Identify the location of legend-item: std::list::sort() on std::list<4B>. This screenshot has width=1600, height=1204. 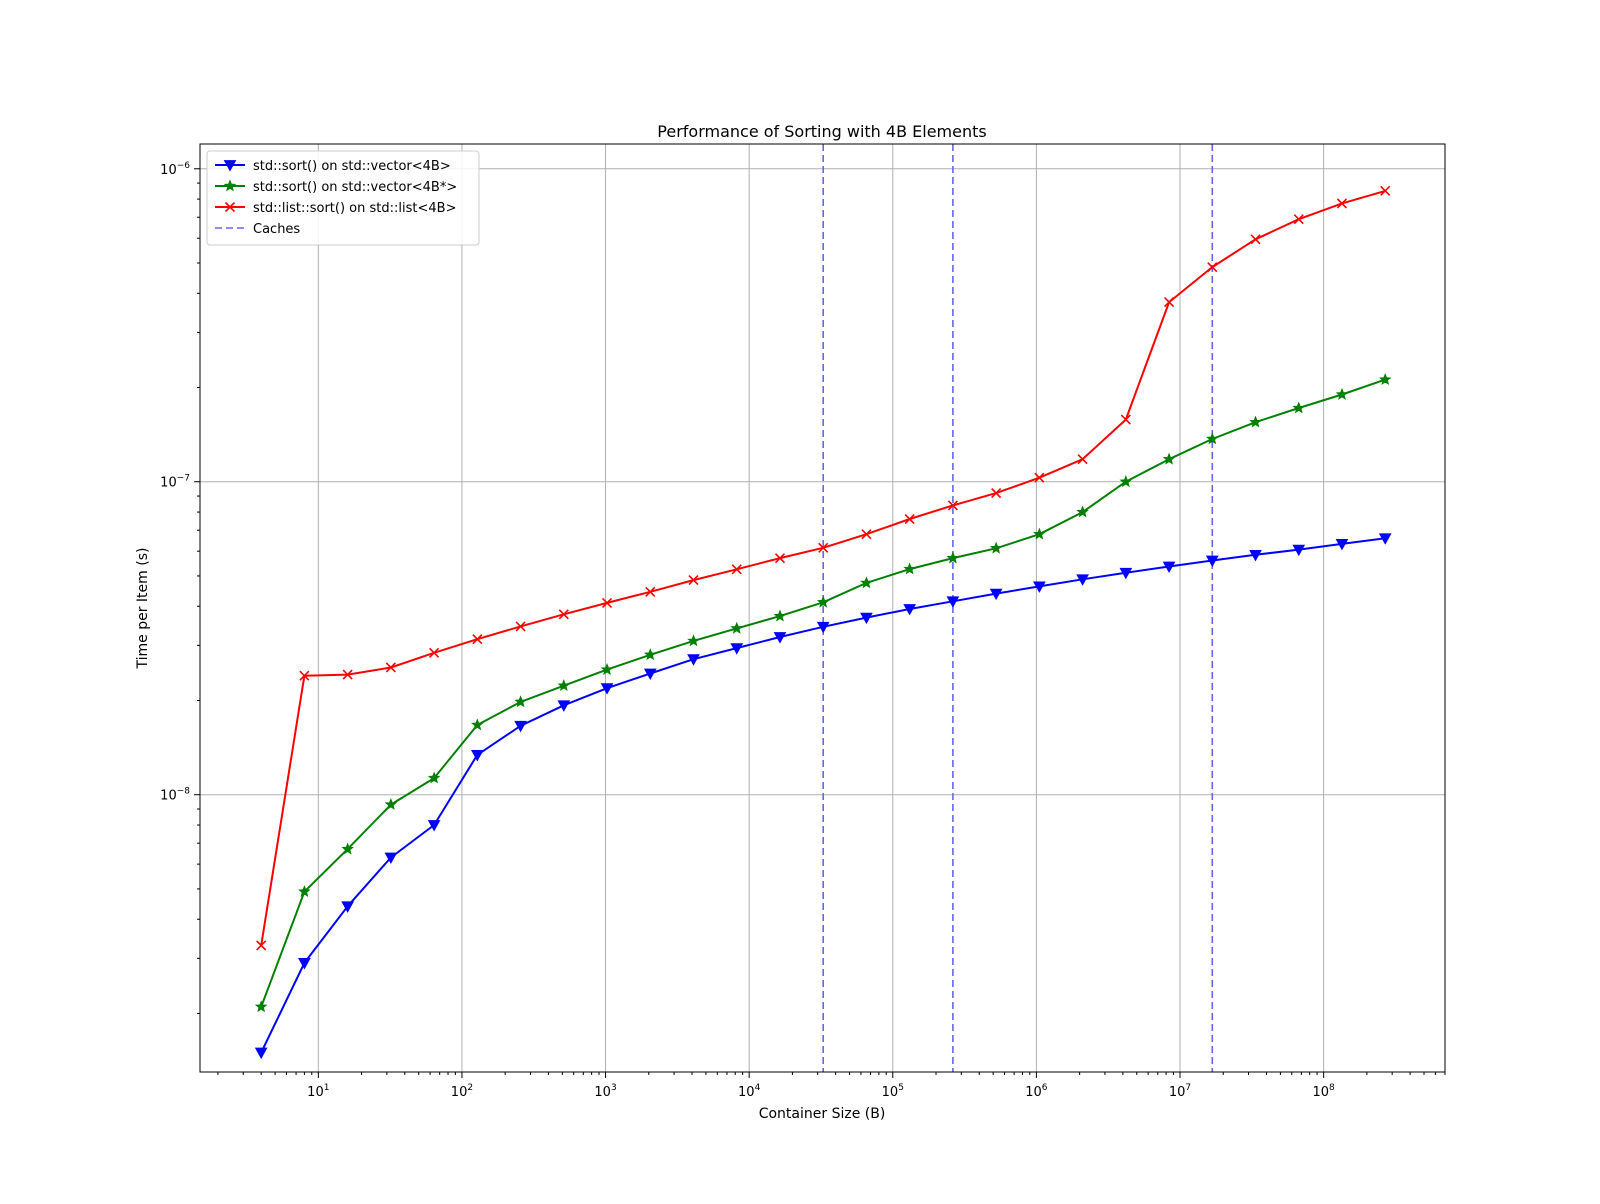
(335, 208).